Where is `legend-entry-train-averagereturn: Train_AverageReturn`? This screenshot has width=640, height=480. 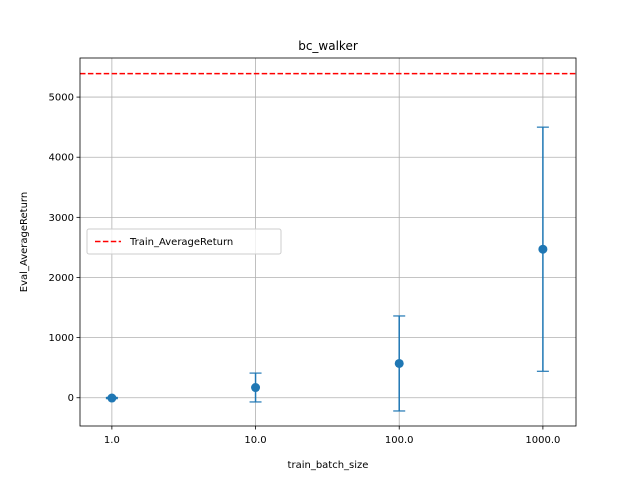
legend-entry-train-averagereturn: Train_AverageReturn is located at coordinates (181, 242).